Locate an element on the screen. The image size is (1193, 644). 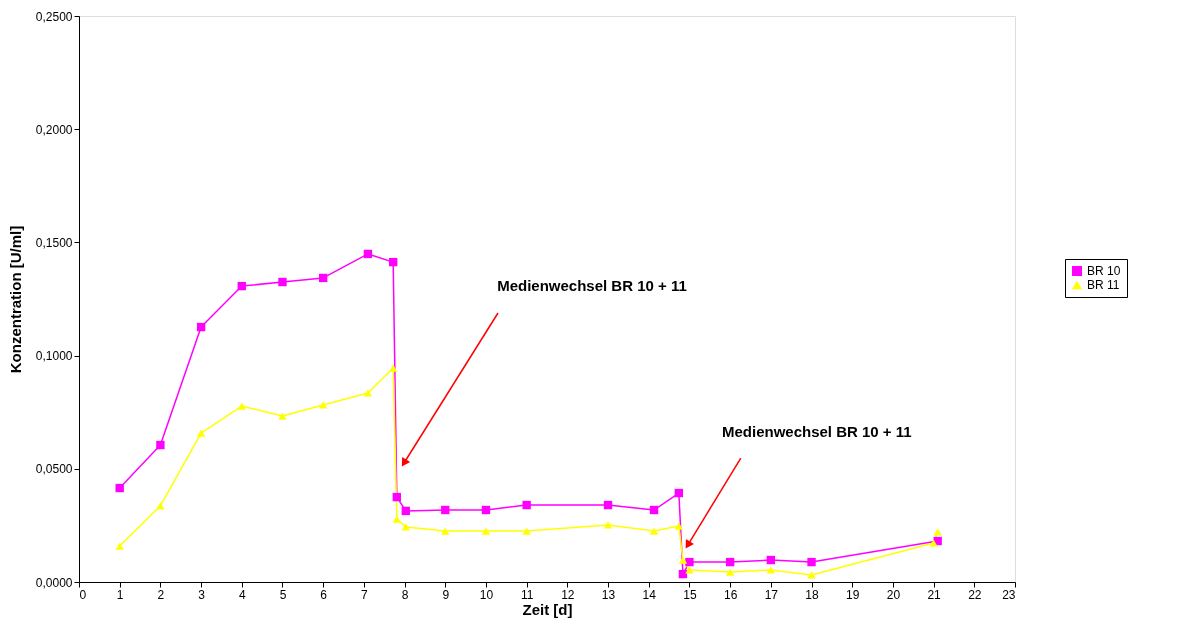
x-tick-label: 0 is located at coordinates (83, 594).